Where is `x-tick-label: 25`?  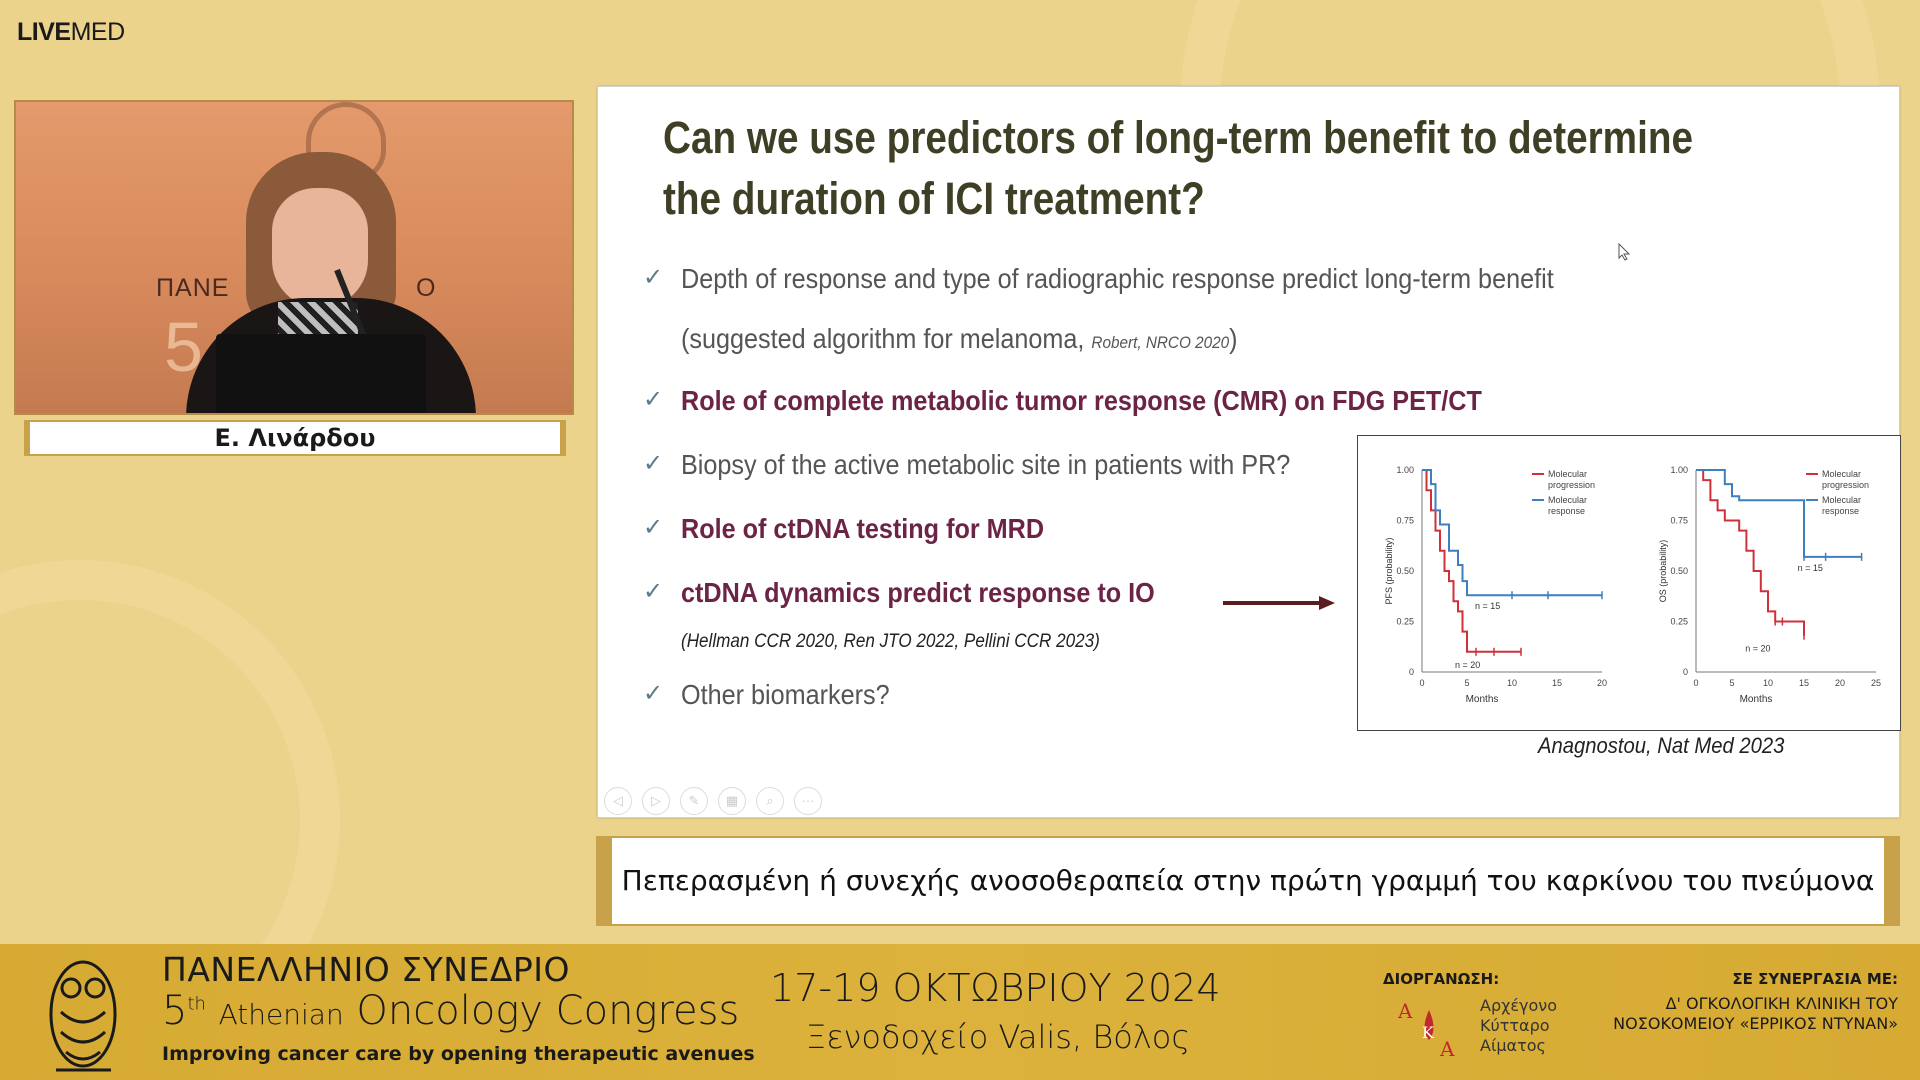
x-tick-label: 25 is located at coordinates (1876, 683).